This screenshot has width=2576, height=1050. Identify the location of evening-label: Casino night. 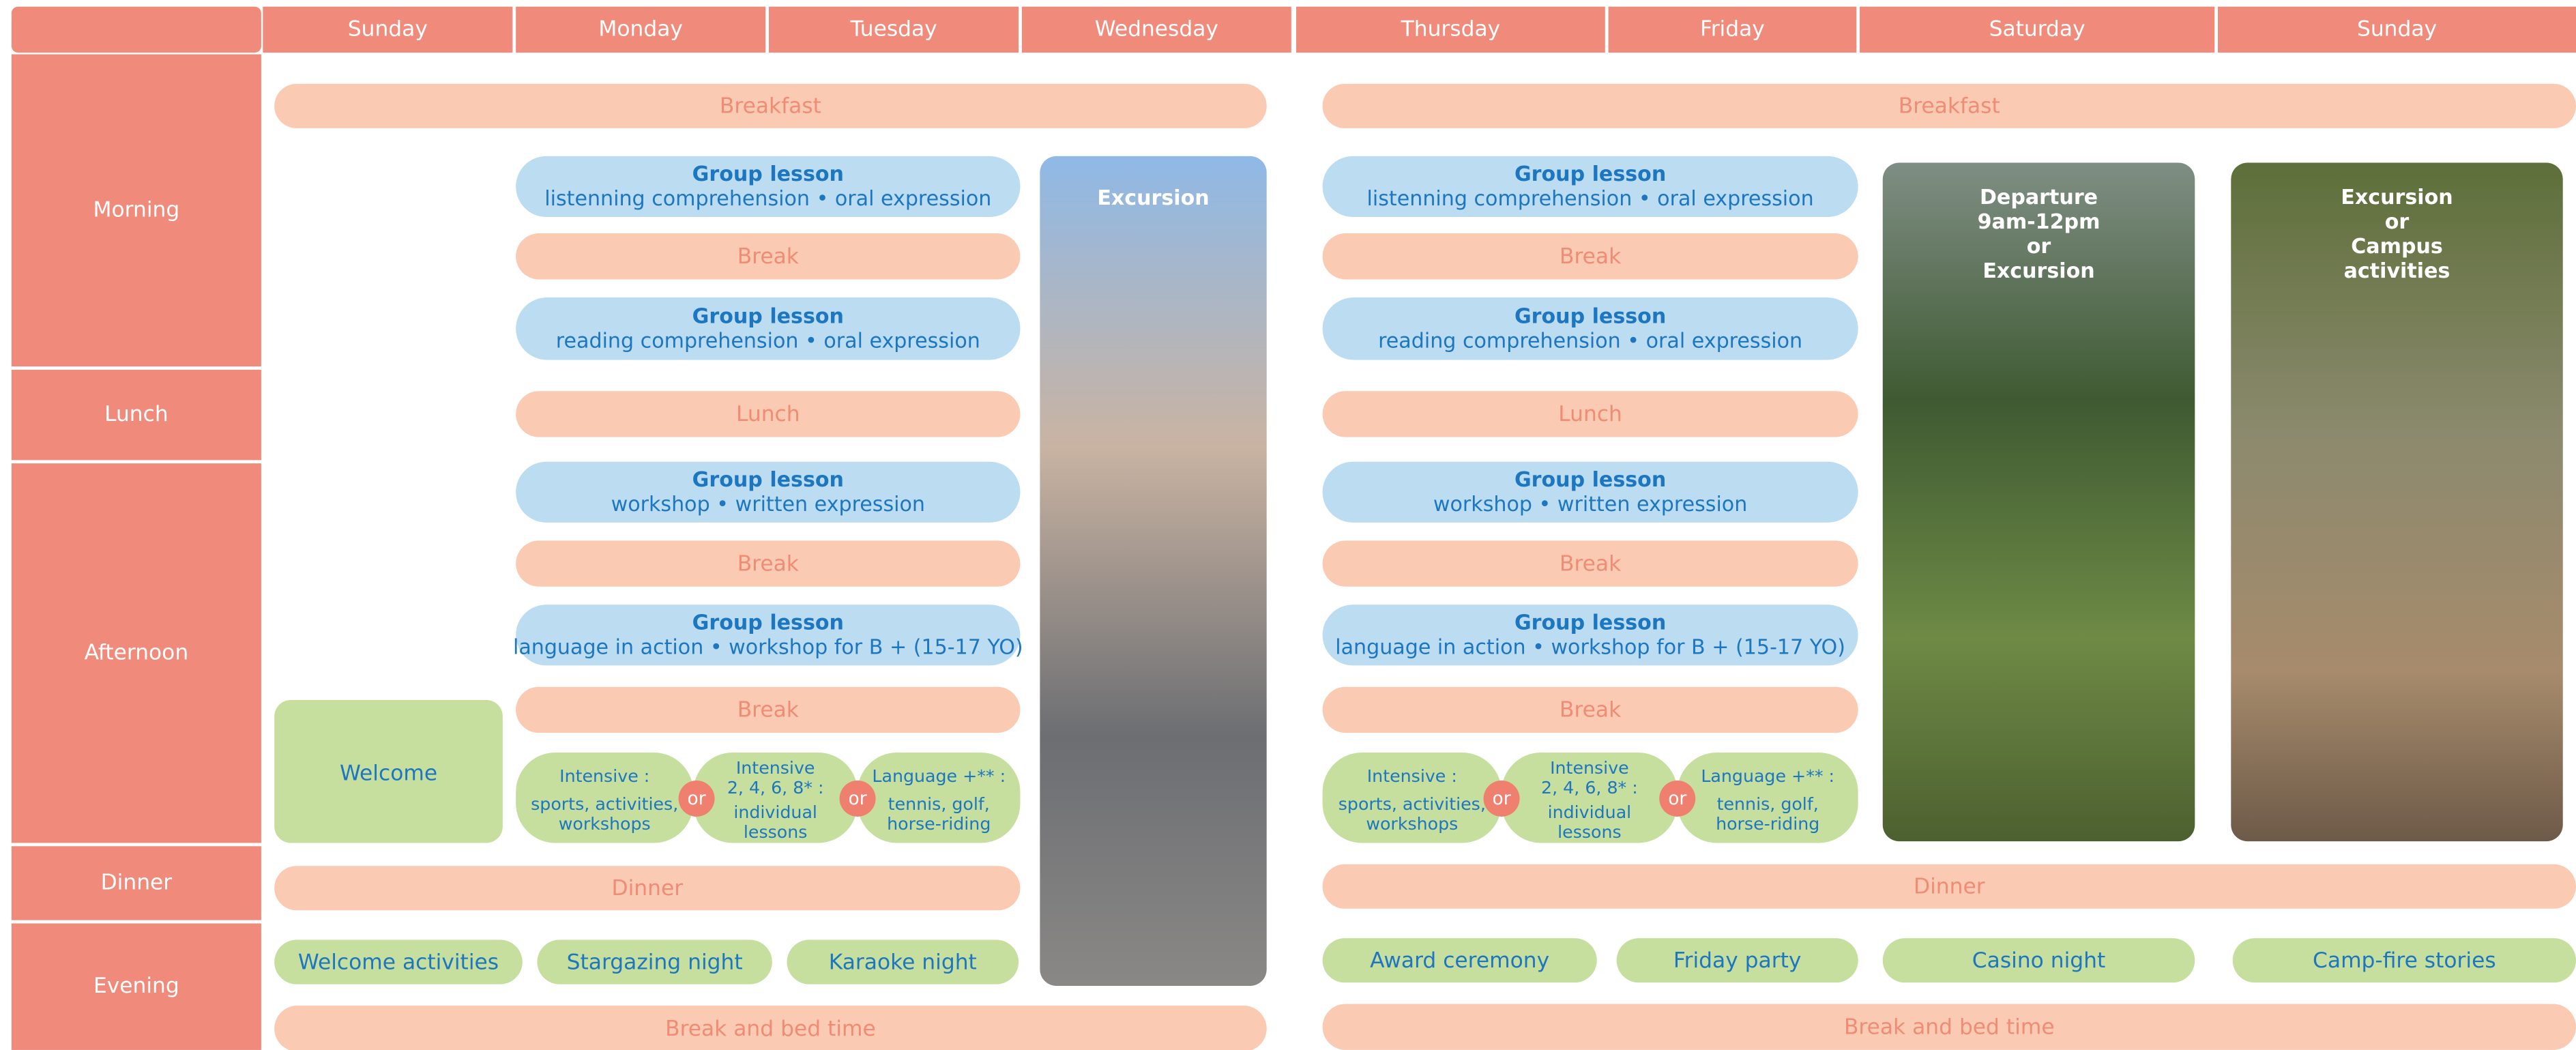
(2038, 960).